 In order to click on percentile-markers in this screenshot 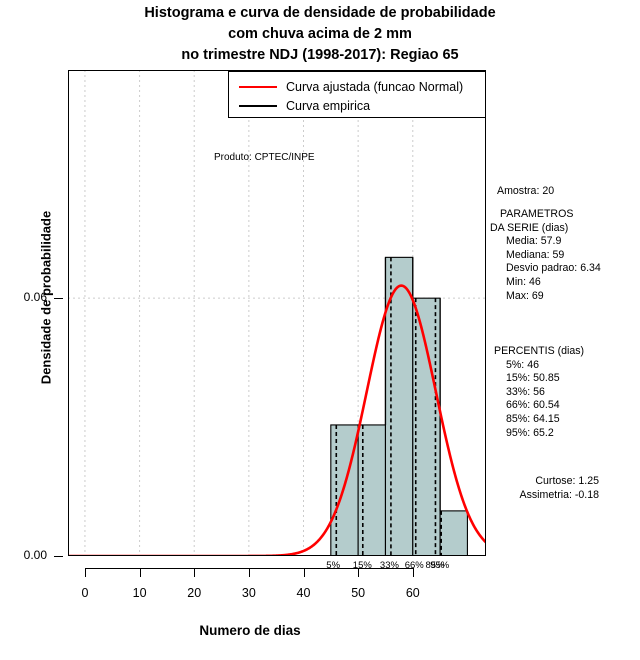, I will do `click(388, 406)`.